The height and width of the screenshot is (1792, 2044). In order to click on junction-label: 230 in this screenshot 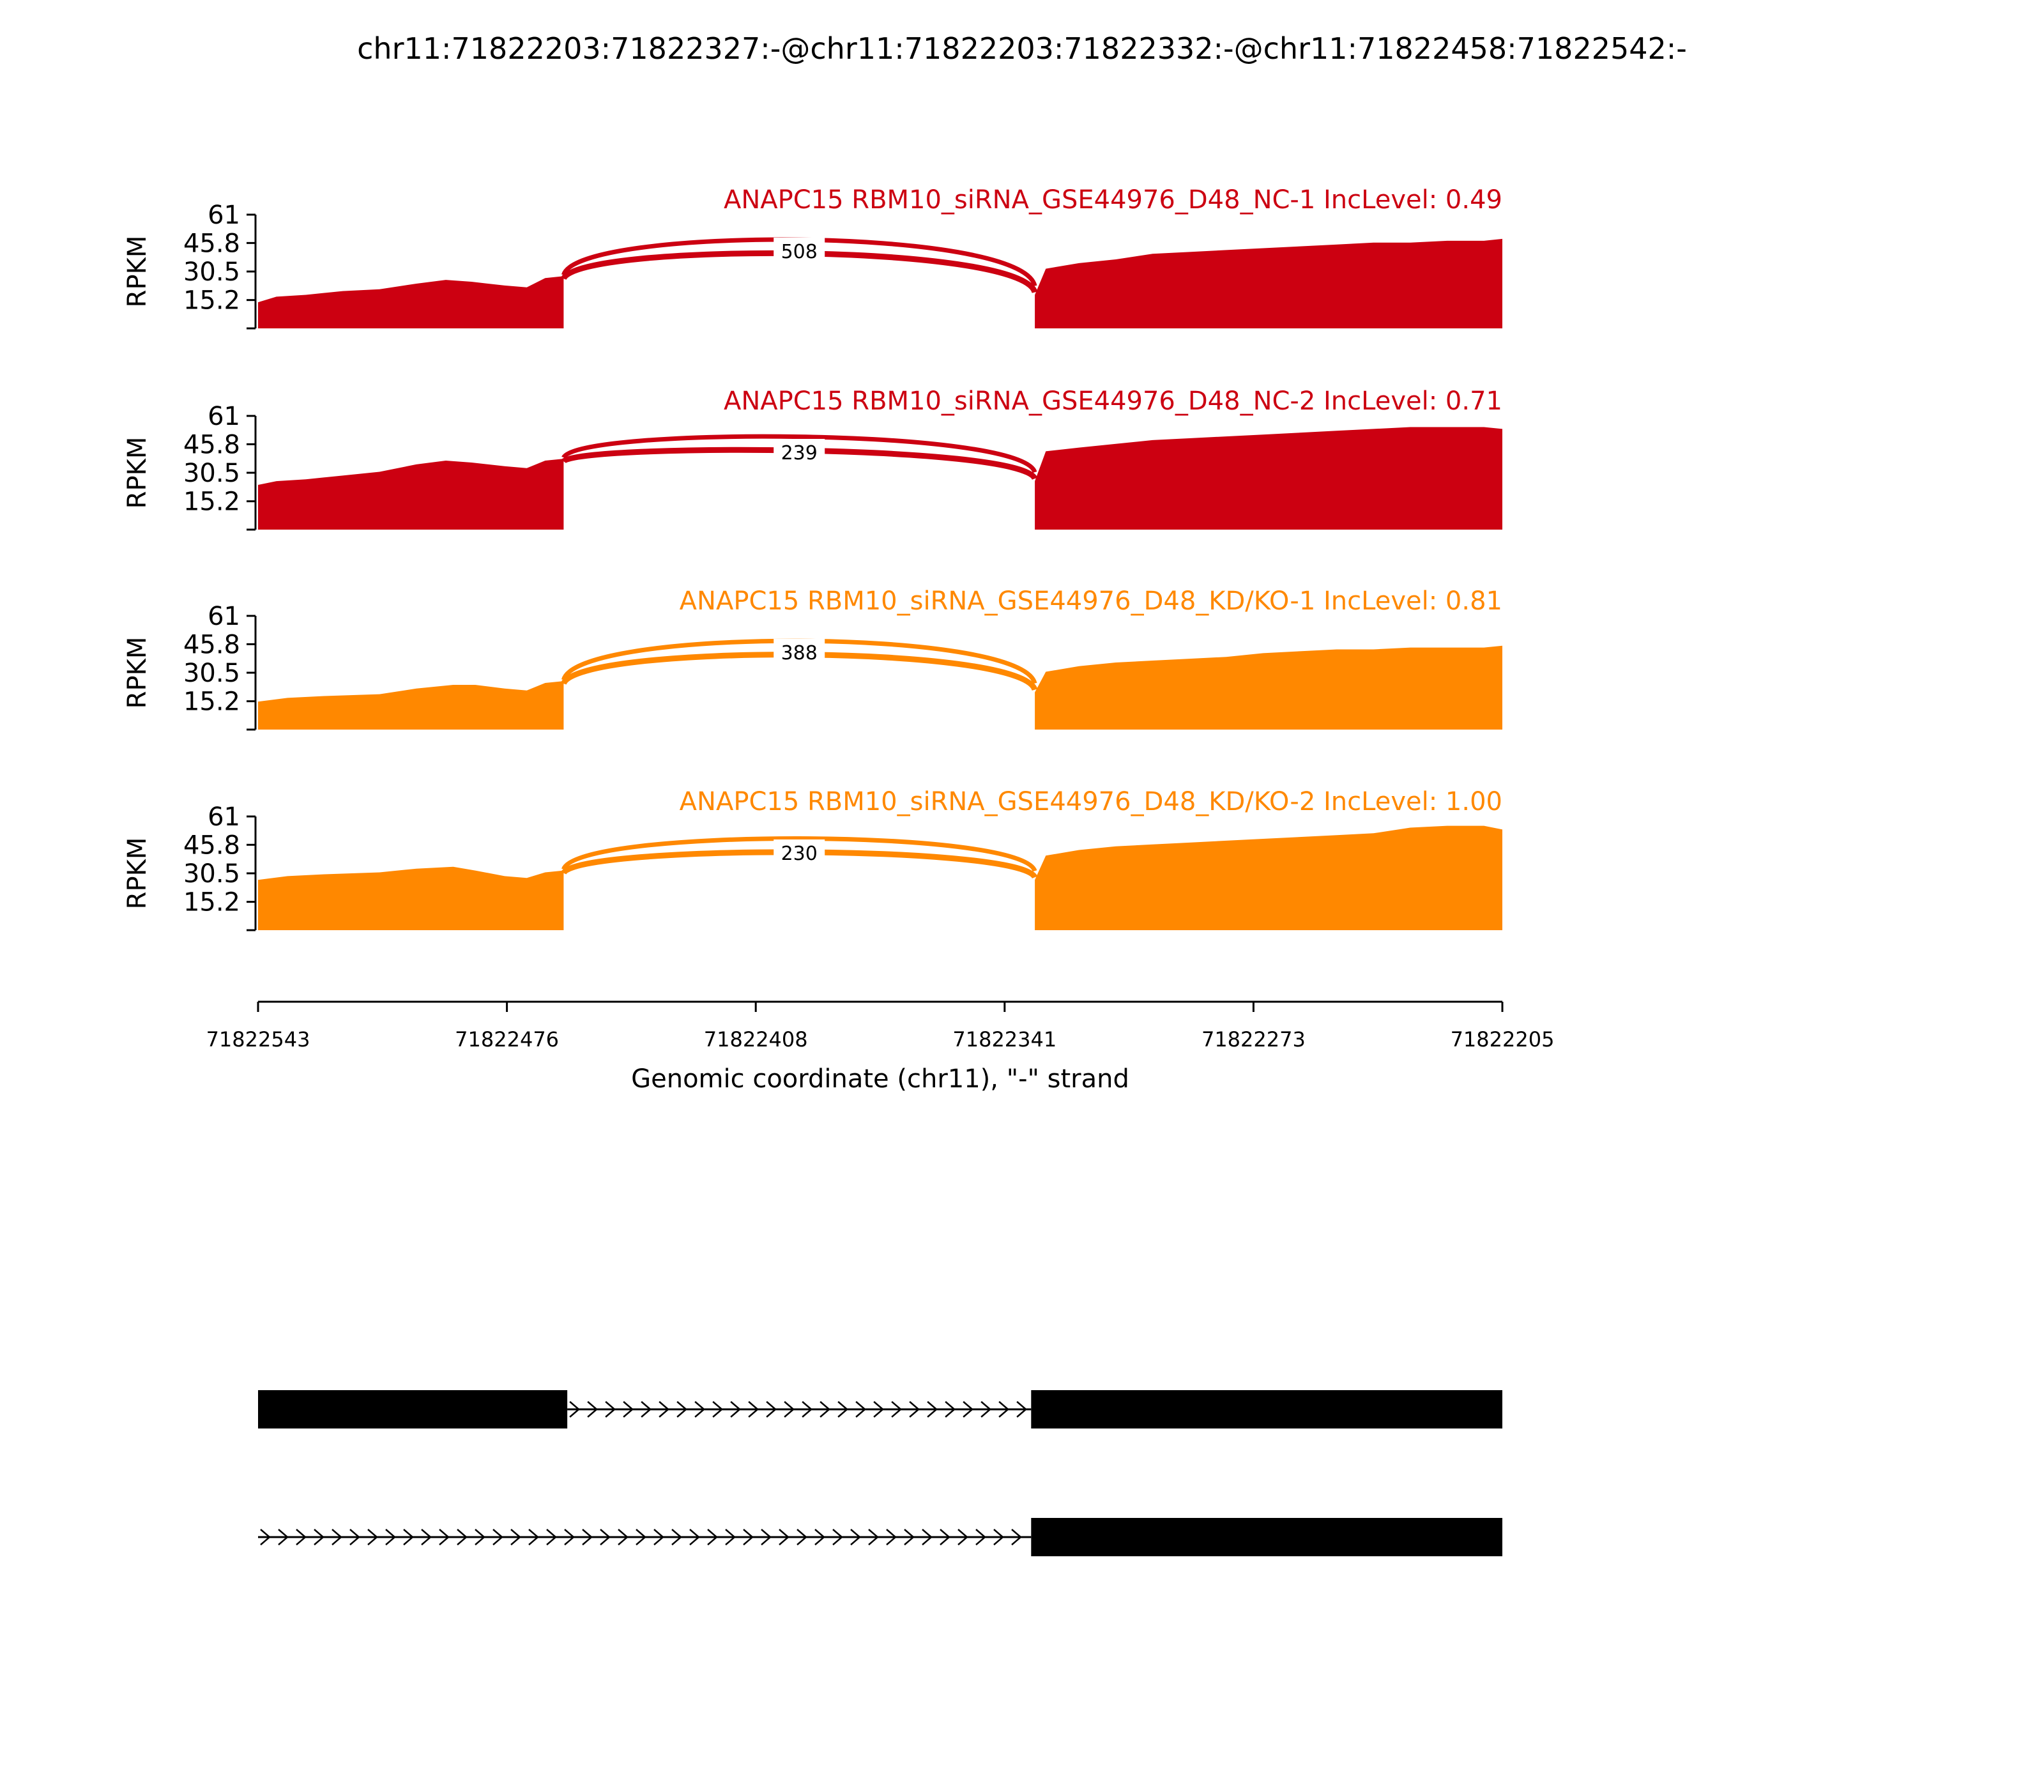, I will do `click(799, 854)`.